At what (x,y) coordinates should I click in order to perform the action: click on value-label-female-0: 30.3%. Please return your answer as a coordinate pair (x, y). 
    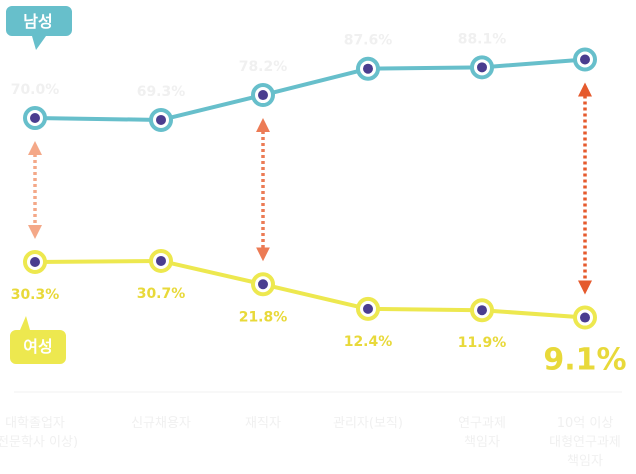
    Looking at the image, I should click on (35, 295).